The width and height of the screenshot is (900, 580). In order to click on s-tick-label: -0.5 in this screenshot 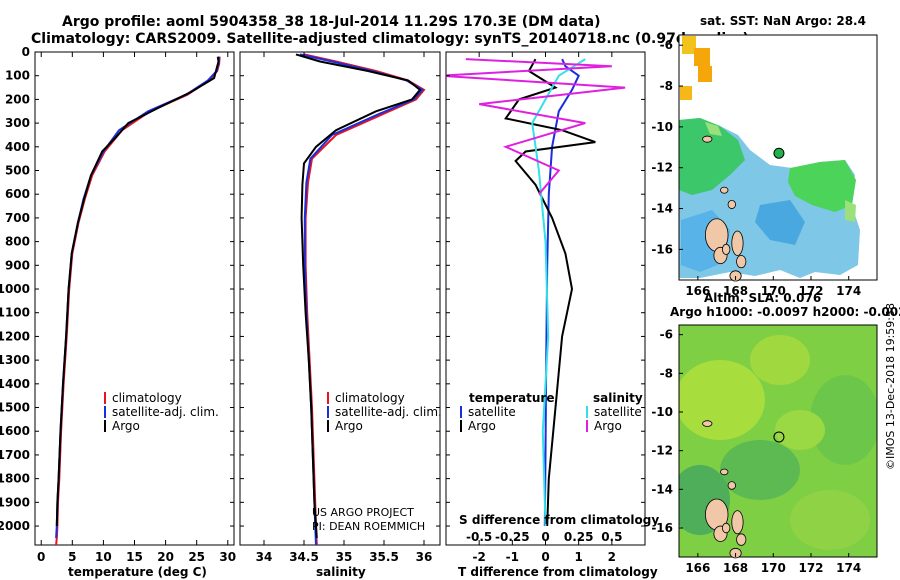, I will do `click(479, 537)`.